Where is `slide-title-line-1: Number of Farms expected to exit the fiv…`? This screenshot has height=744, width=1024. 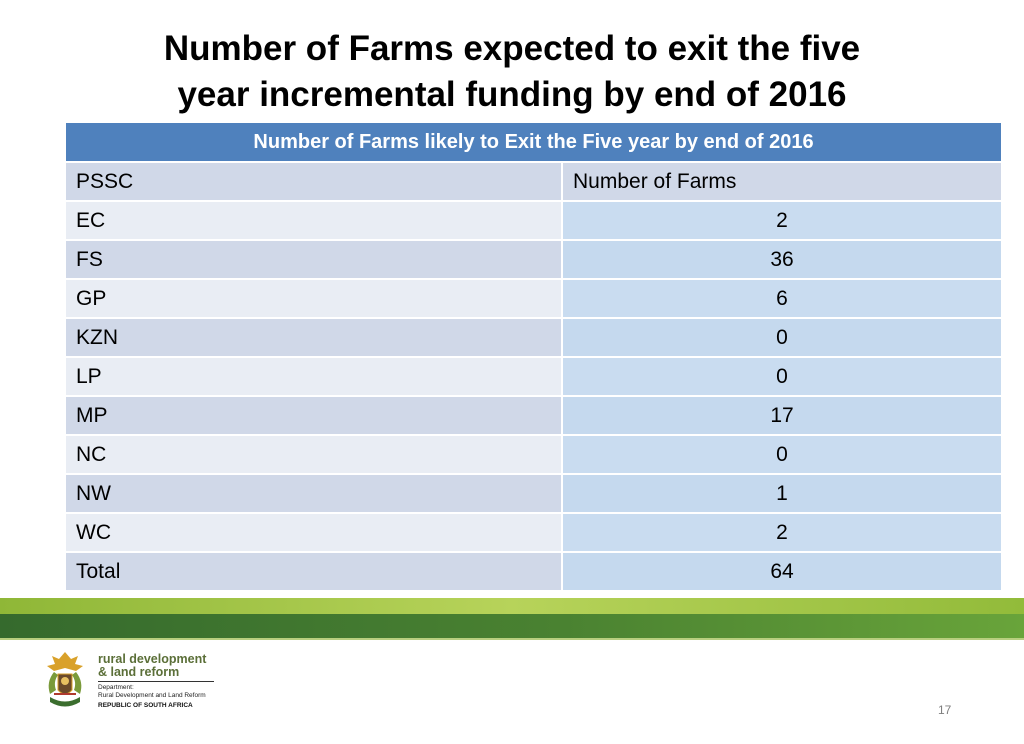
slide-title-line-1: Number of Farms expected to exit the fiv… is located at coordinates (512, 48).